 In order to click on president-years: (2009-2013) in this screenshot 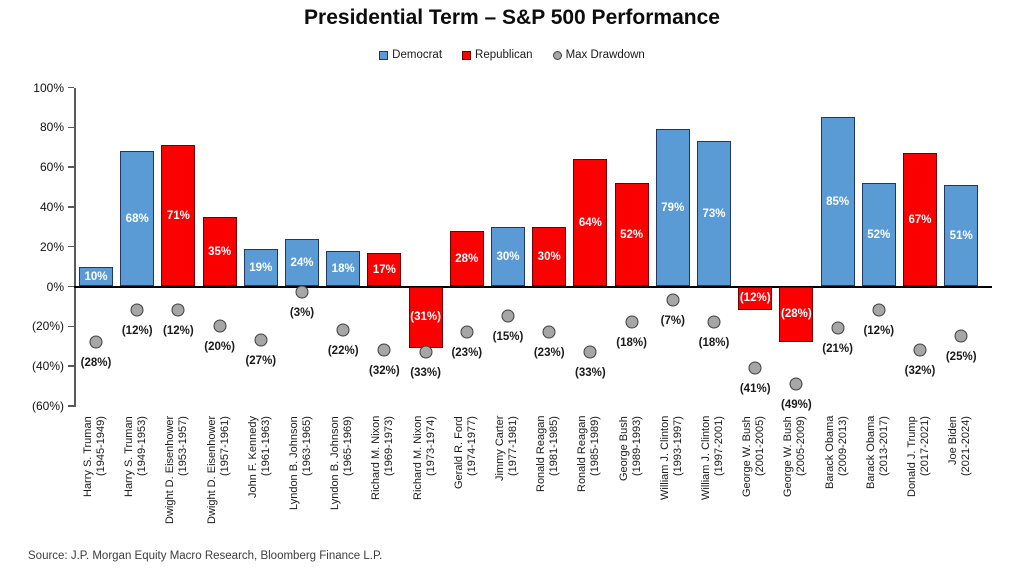, I will do `click(842, 446)`.